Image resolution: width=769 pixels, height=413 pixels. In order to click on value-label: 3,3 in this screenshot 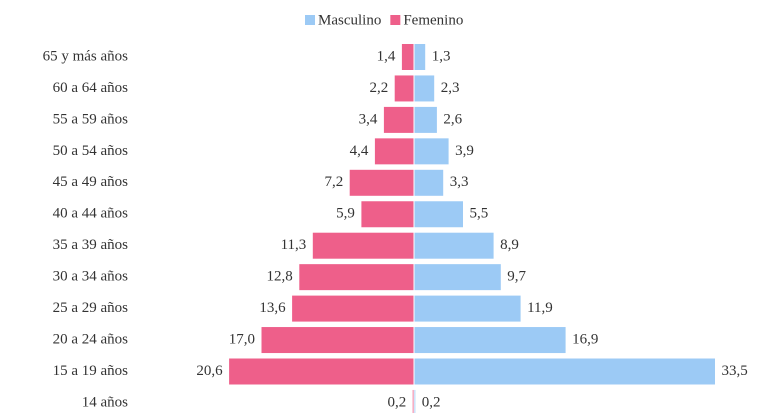, I will do `click(459, 182)`.